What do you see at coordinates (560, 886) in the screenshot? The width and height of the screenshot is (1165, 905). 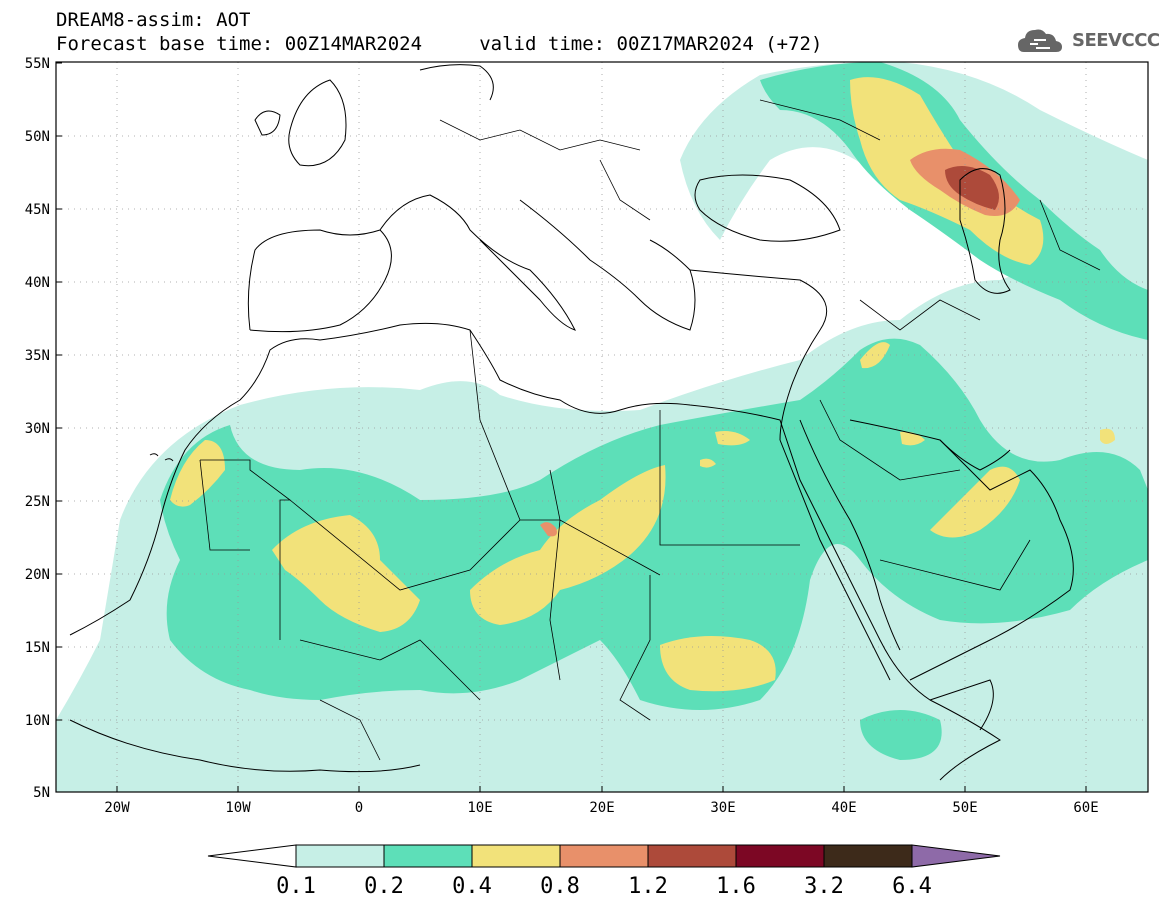 I see `colorbar-label: 0.8` at bounding box center [560, 886].